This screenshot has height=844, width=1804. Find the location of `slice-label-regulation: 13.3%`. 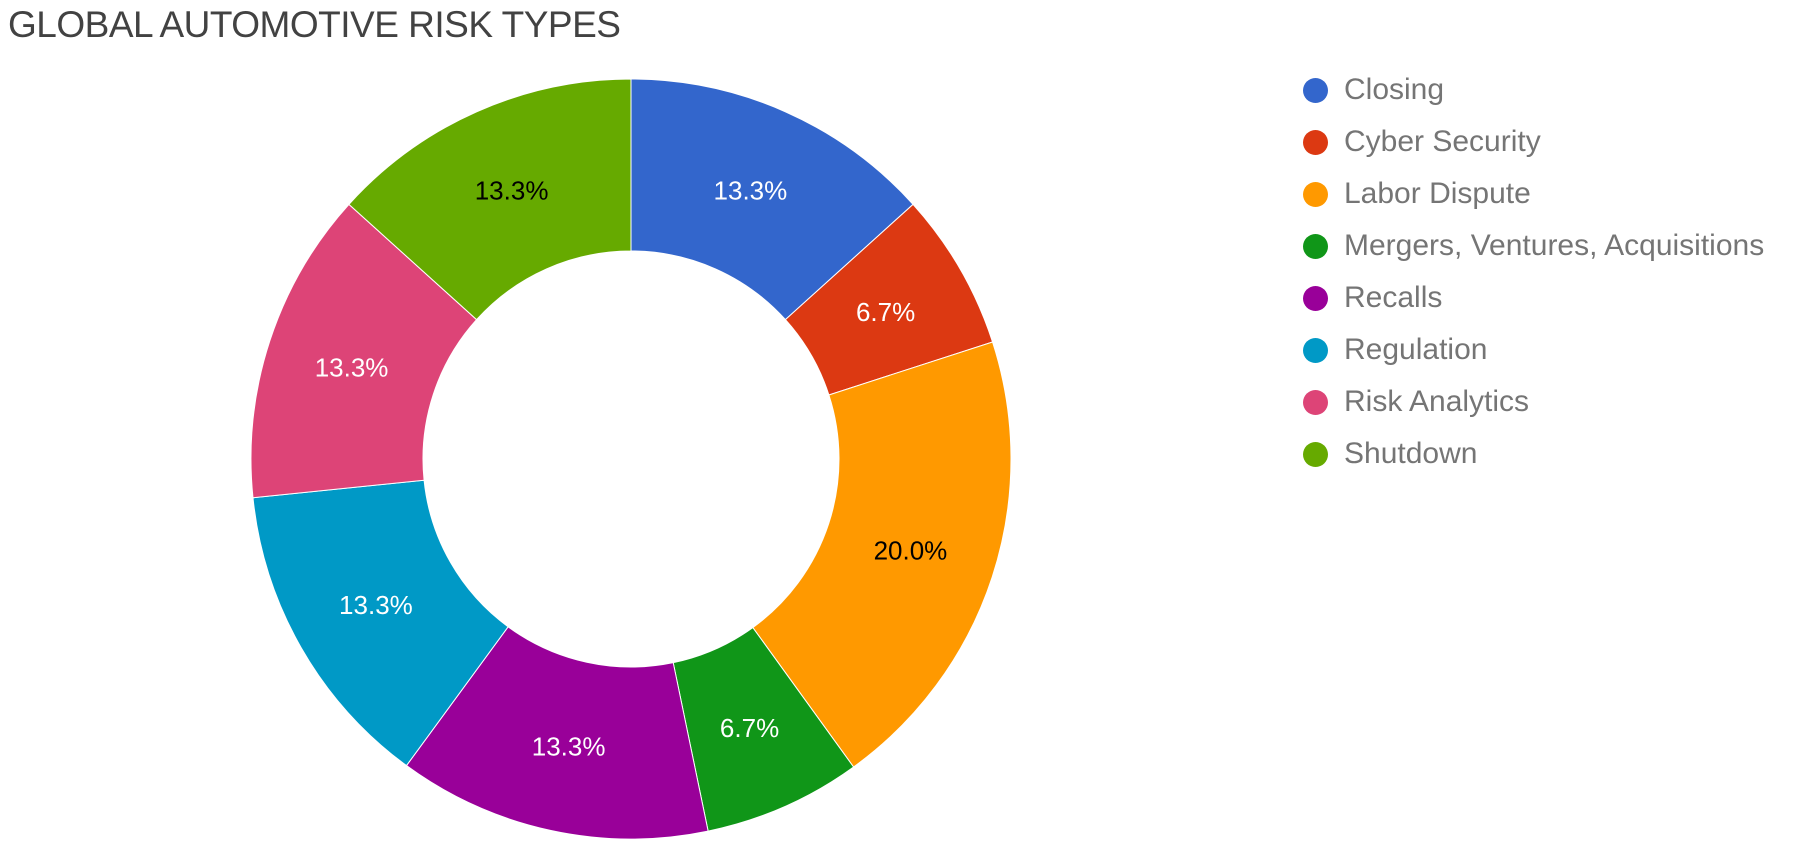

slice-label-regulation: 13.3% is located at coordinates (376, 605).